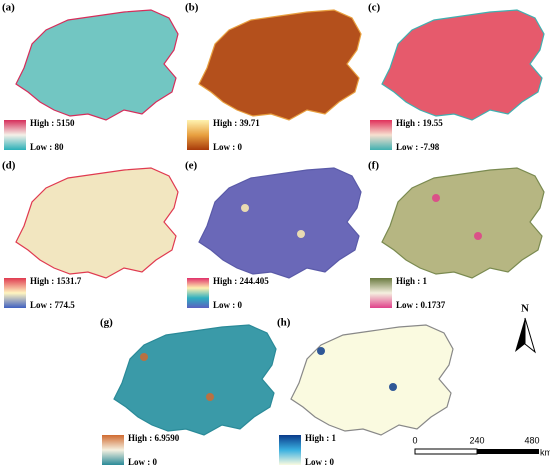 The image size is (550, 472). Describe the element at coordinates (241, 281) in the screenshot. I see `legend-high: High : 244.405` at that location.